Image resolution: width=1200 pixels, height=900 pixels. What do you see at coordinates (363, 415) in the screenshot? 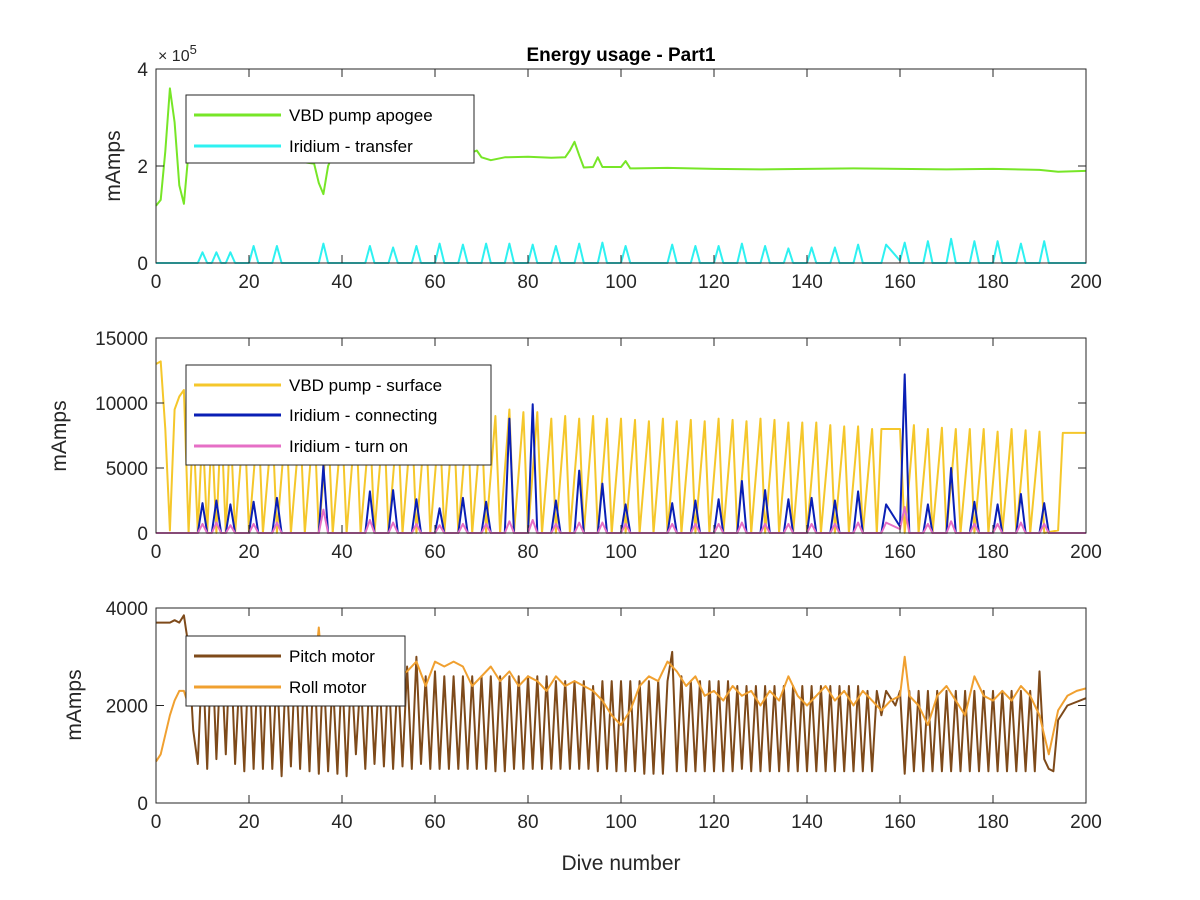
I see `legend-label-iridium-connecting: Iridium - connecting` at bounding box center [363, 415].